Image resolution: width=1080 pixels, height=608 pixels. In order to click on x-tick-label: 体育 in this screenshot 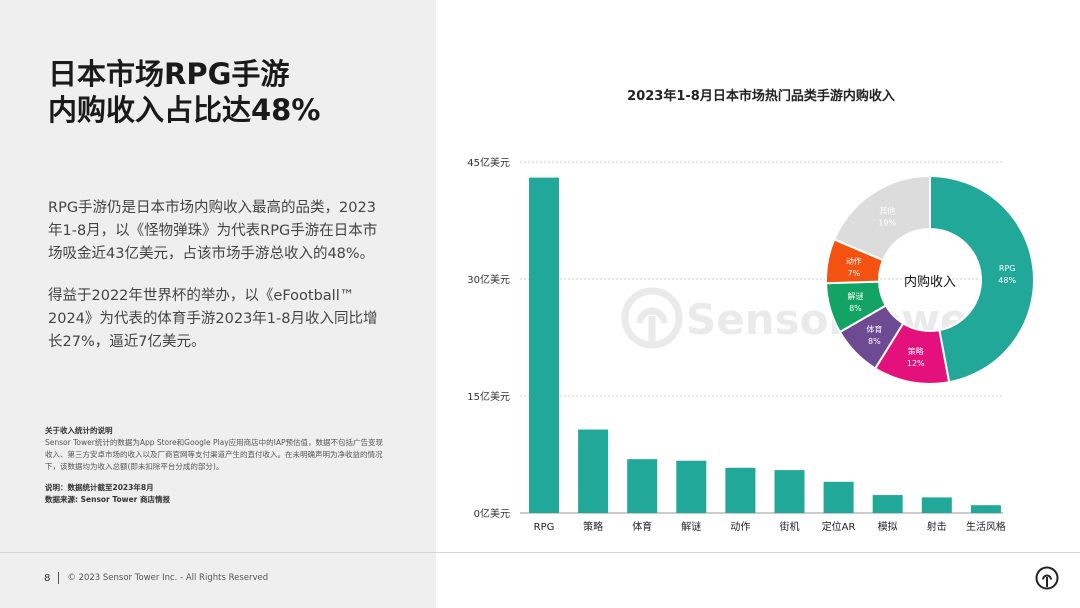, I will do `click(642, 526)`.